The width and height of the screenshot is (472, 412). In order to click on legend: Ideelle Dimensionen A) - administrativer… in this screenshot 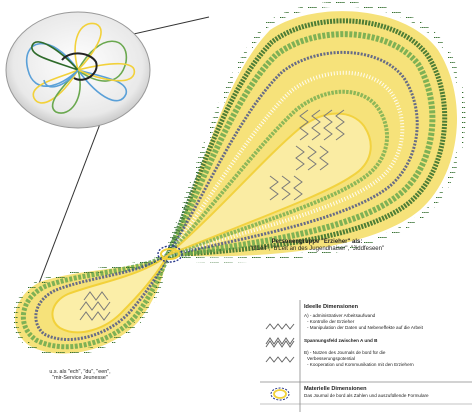, I will do `click(366, 356)`.